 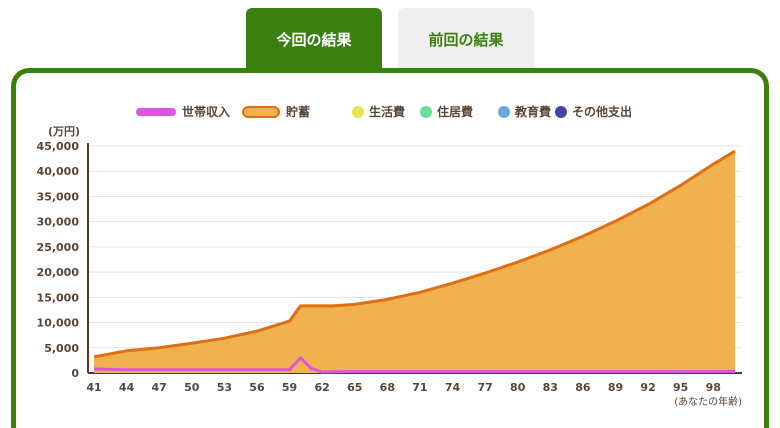 I want to click on y-tick-label: 35,000, so click(x=58, y=196).